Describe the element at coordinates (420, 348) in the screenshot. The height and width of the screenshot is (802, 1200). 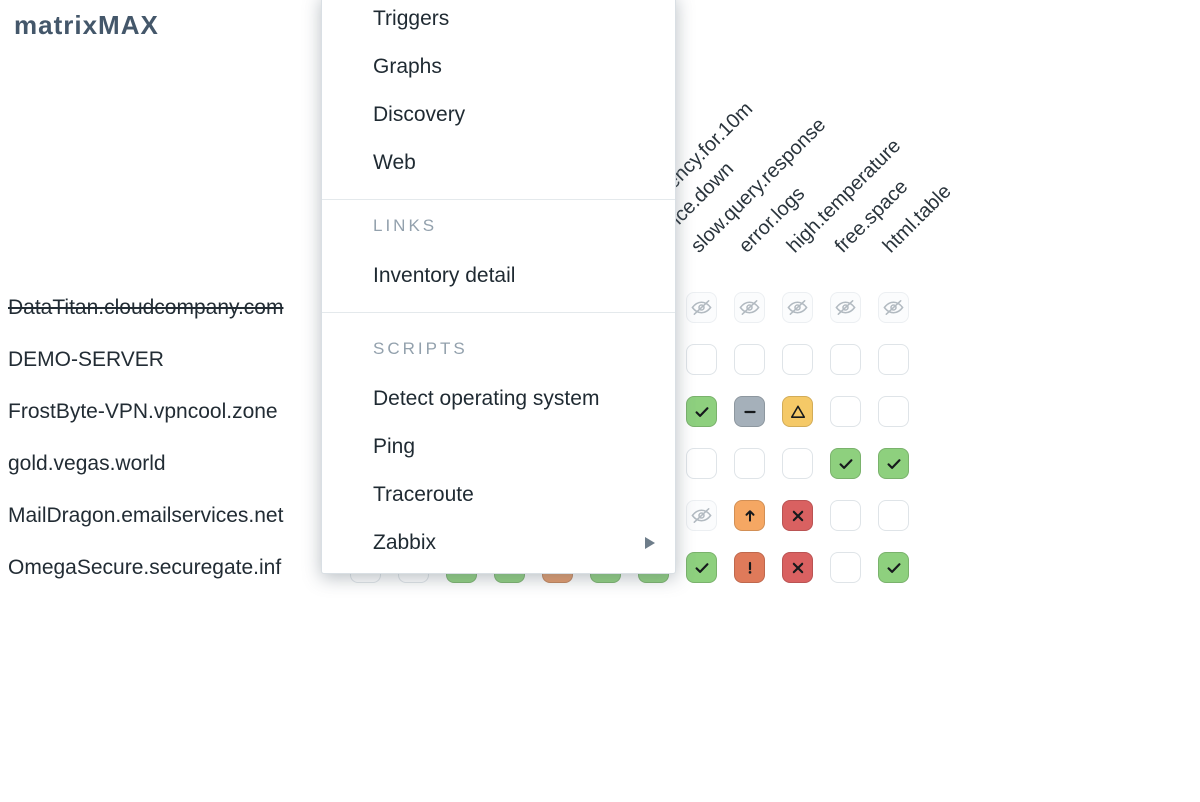
I see `menu-section-header-scripts: SCRIPTS` at that location.